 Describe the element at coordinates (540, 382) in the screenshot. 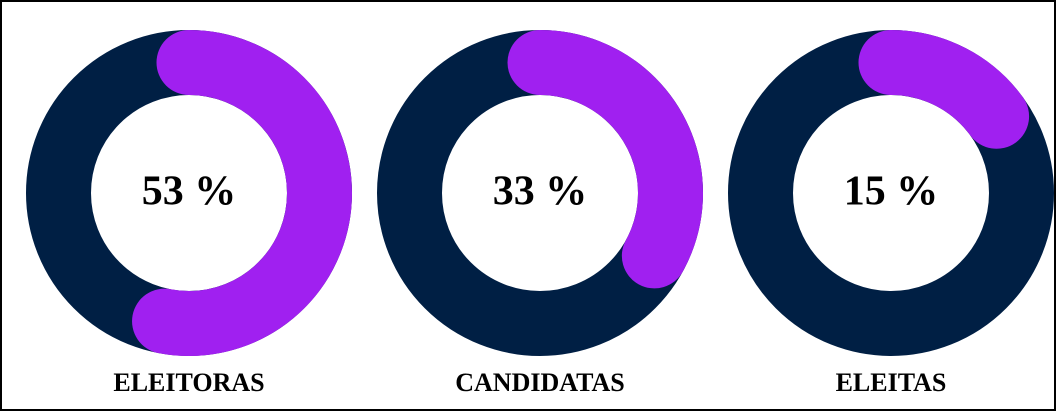

I see `donut-label: CANDIDATAS` at that location.